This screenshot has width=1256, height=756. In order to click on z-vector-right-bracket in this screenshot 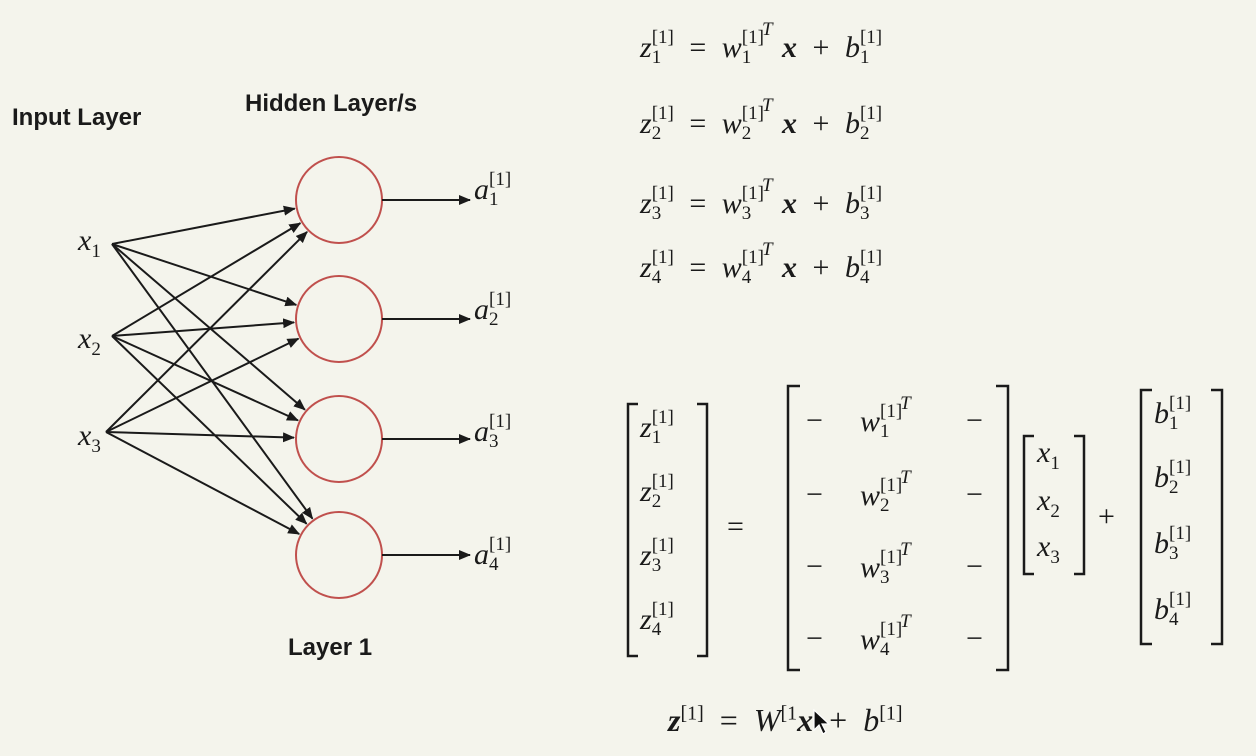, I will do `click(703, 530)`.